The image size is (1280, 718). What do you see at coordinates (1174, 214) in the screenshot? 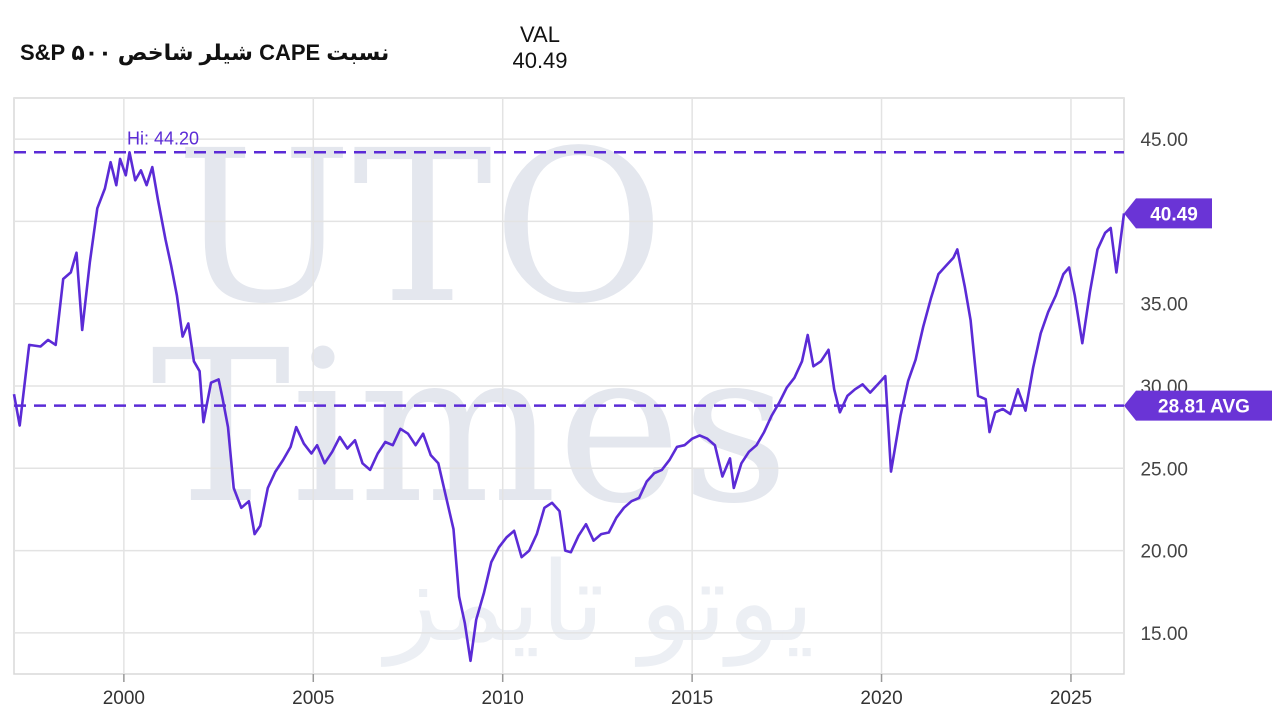
I see `current-value-tag-text: 40.49` at bounding box center [1174, 214].